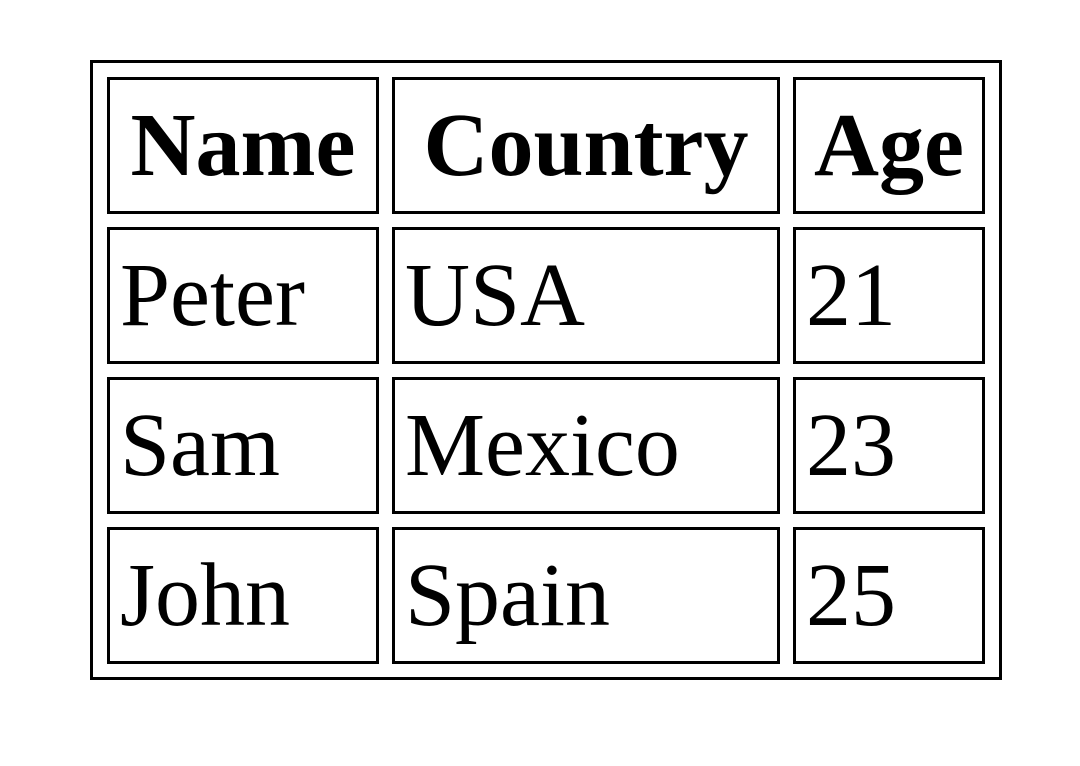  What do you see at coordinates (586, 595) in the screenshot?
I see `table-cell-country: Spain` at bounding box center [586, 595].